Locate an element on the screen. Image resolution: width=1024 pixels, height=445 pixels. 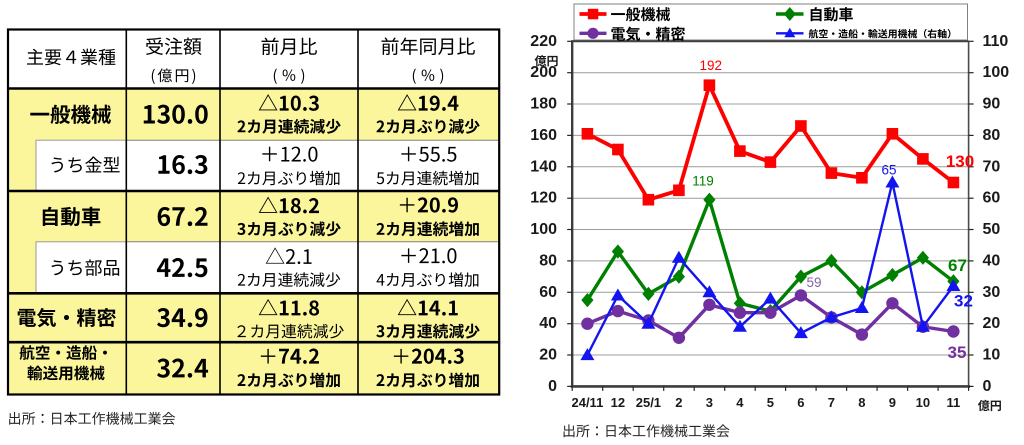
svg-text: 120 is located at coordinates (543, 198).